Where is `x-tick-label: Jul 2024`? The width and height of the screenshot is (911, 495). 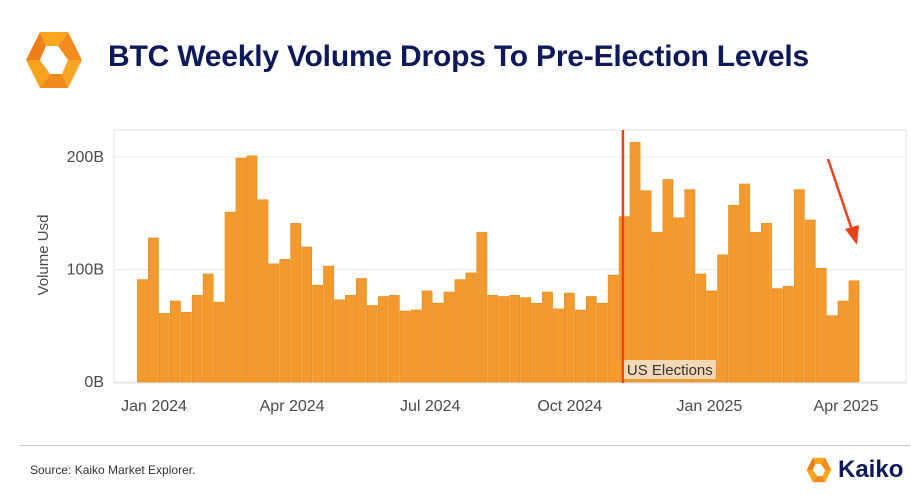
x-tick-label: Jul 2024 is located at coordinates (430, 406).